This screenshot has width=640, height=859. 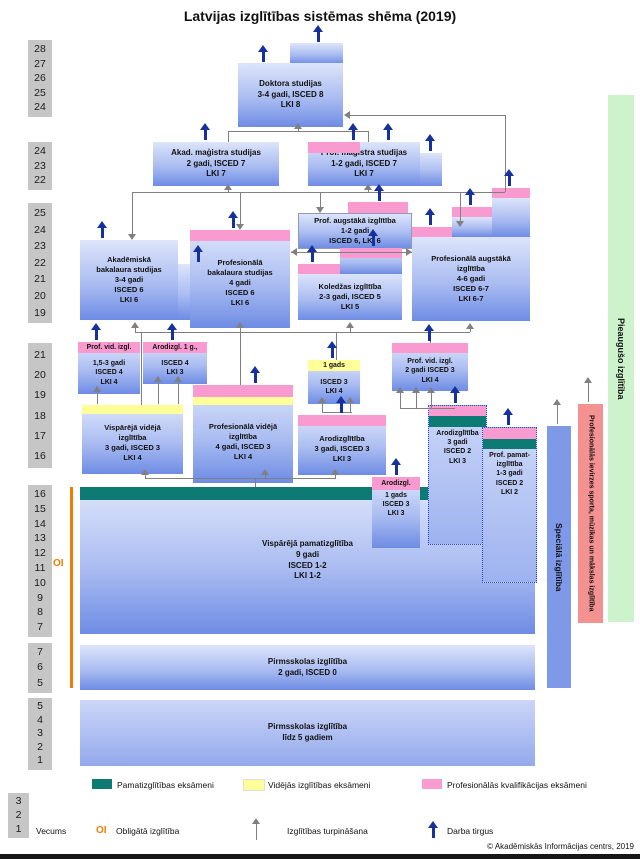 What do you see at coordinates (320, 856) in the screenshot?
I see `bottom-border-bar` at bounding box center [320, 856].